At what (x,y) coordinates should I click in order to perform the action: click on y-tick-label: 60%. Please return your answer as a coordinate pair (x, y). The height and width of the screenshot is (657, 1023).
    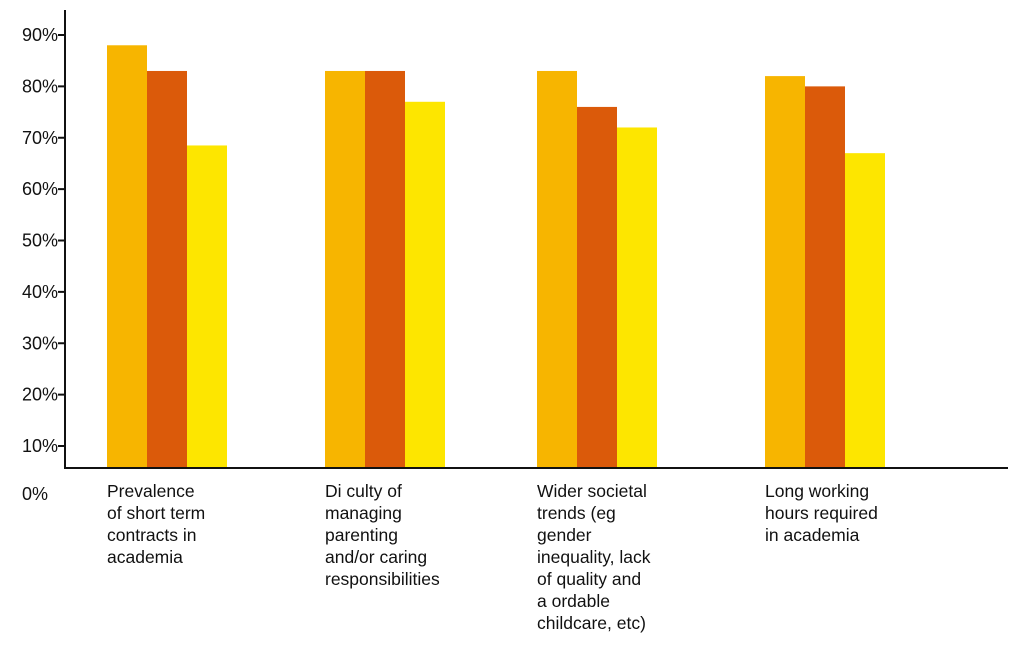
    Looking at the image, I should click on (40, 189).